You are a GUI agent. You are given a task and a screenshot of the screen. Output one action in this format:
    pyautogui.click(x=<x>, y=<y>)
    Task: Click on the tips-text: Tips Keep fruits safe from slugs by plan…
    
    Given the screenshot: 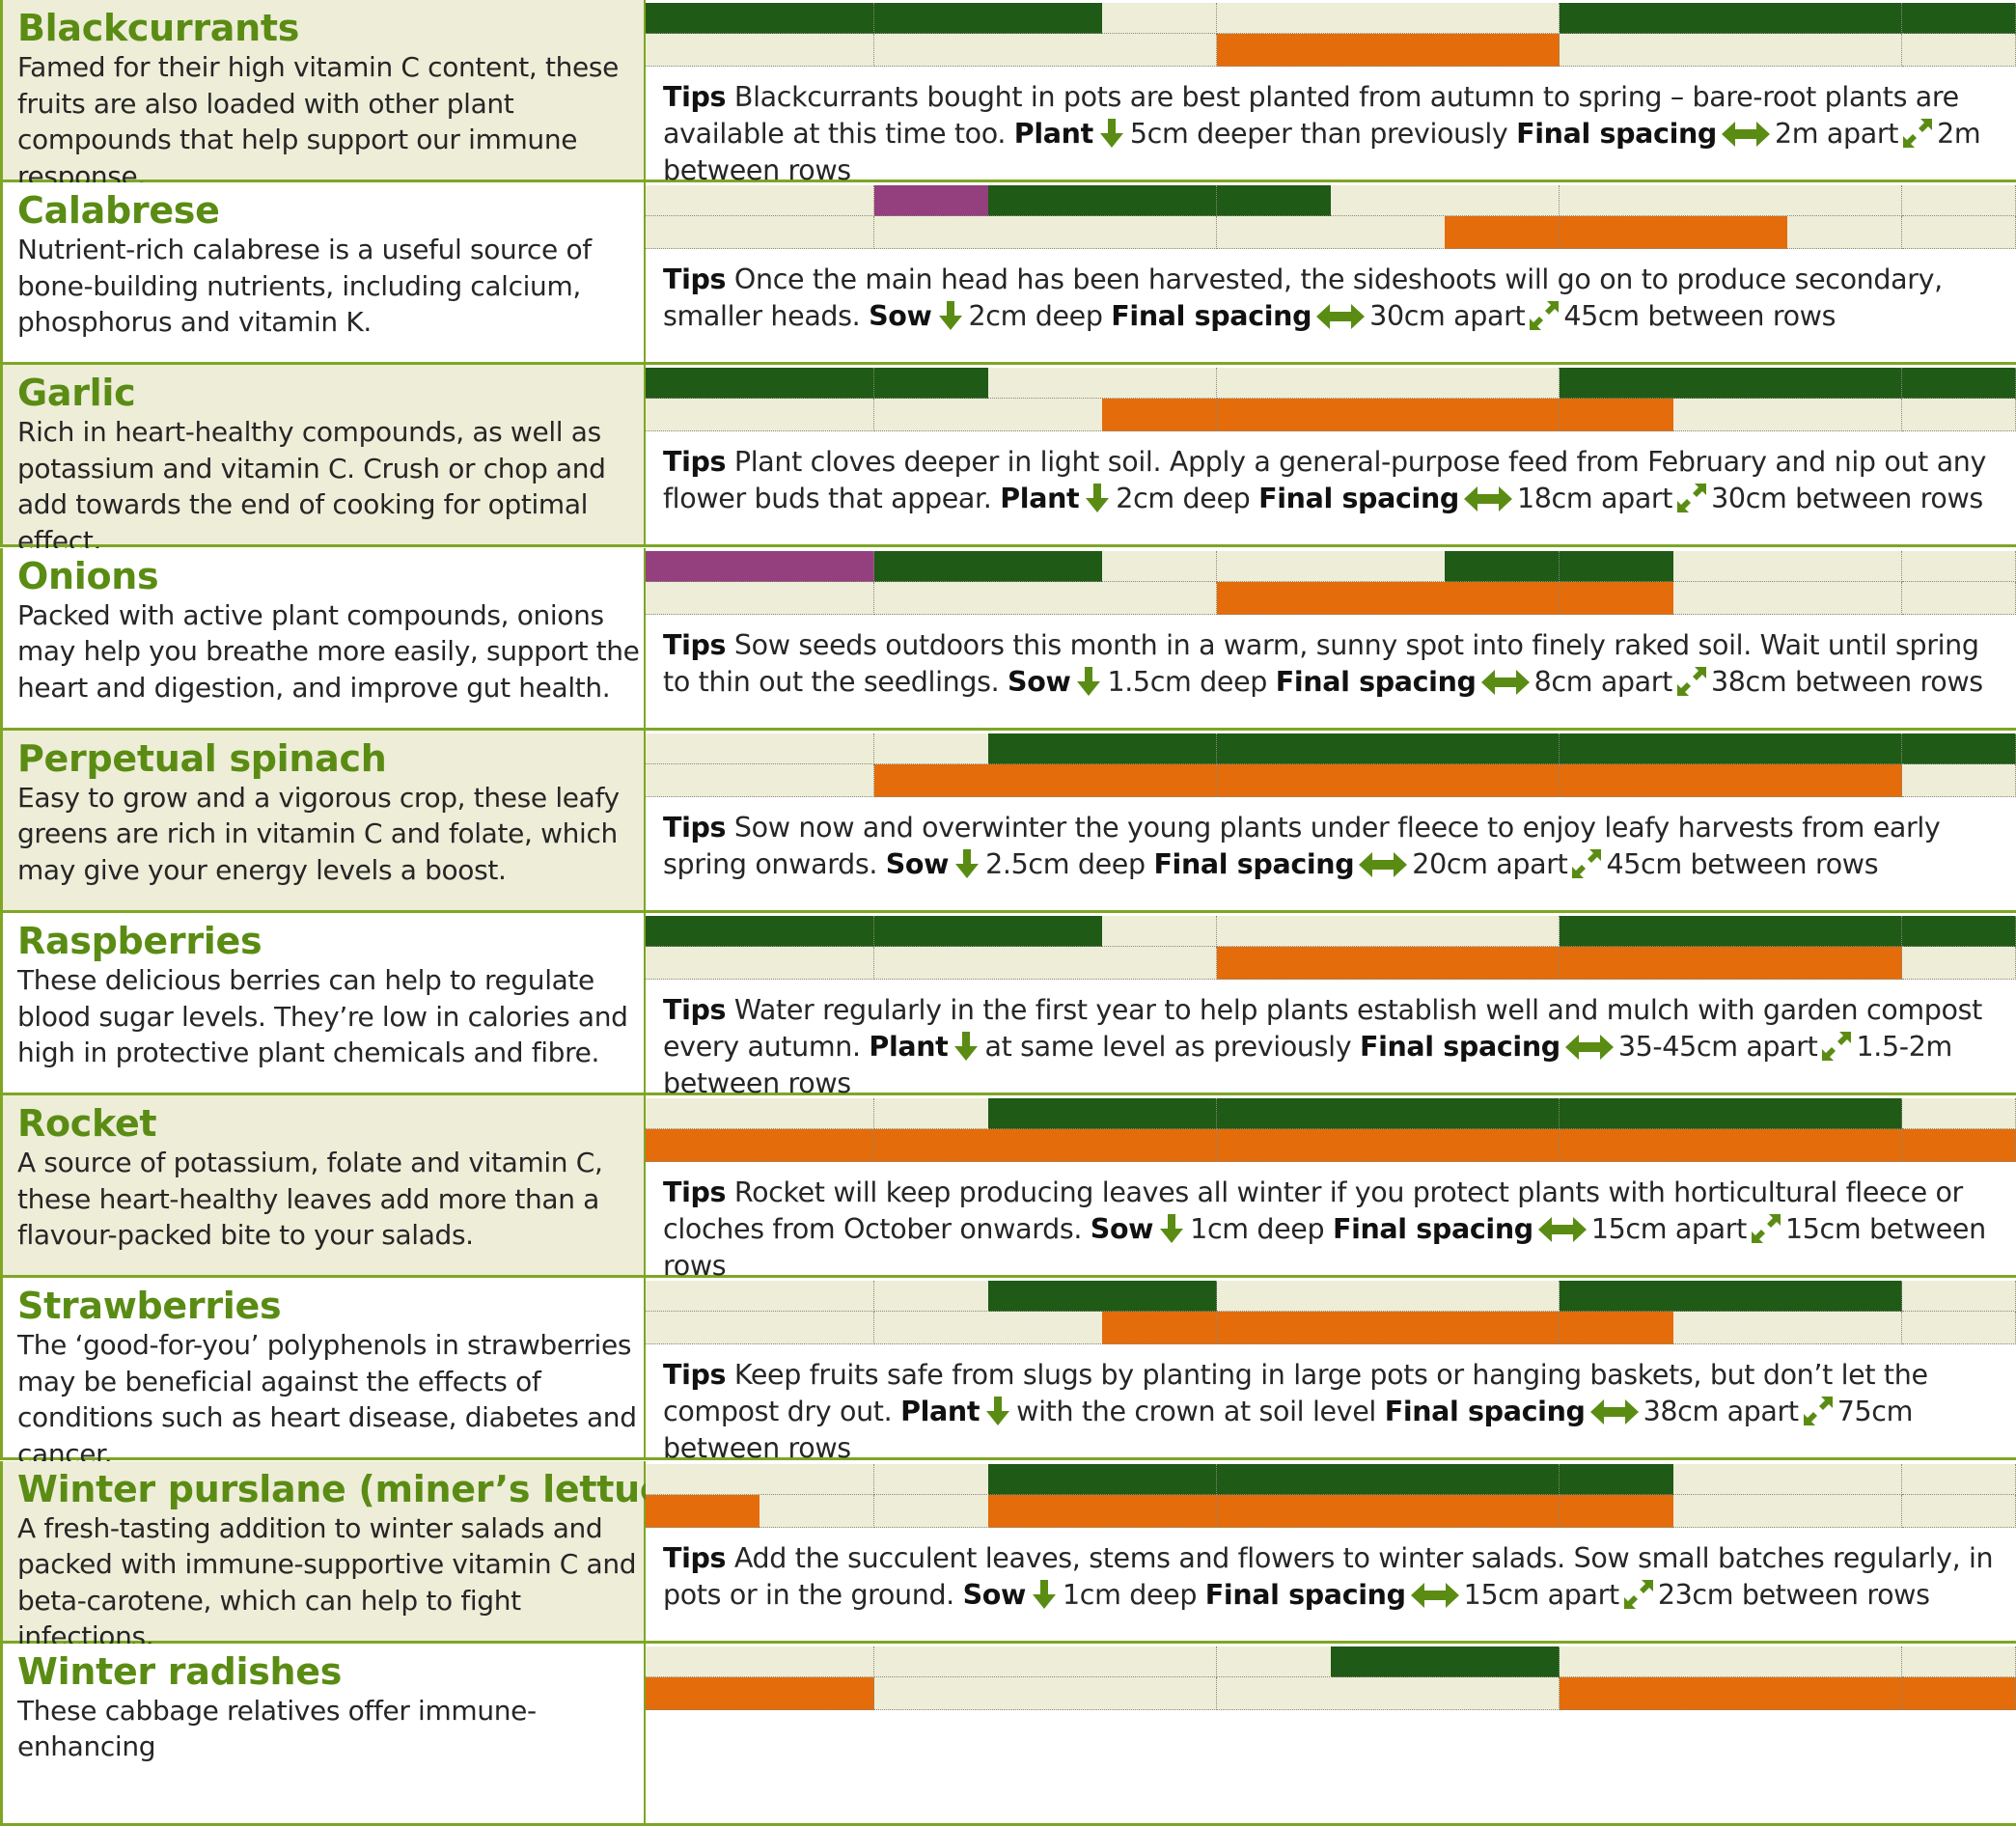 What is the action you would take?
    pyautogui.click(x=1336, y=1412)
    